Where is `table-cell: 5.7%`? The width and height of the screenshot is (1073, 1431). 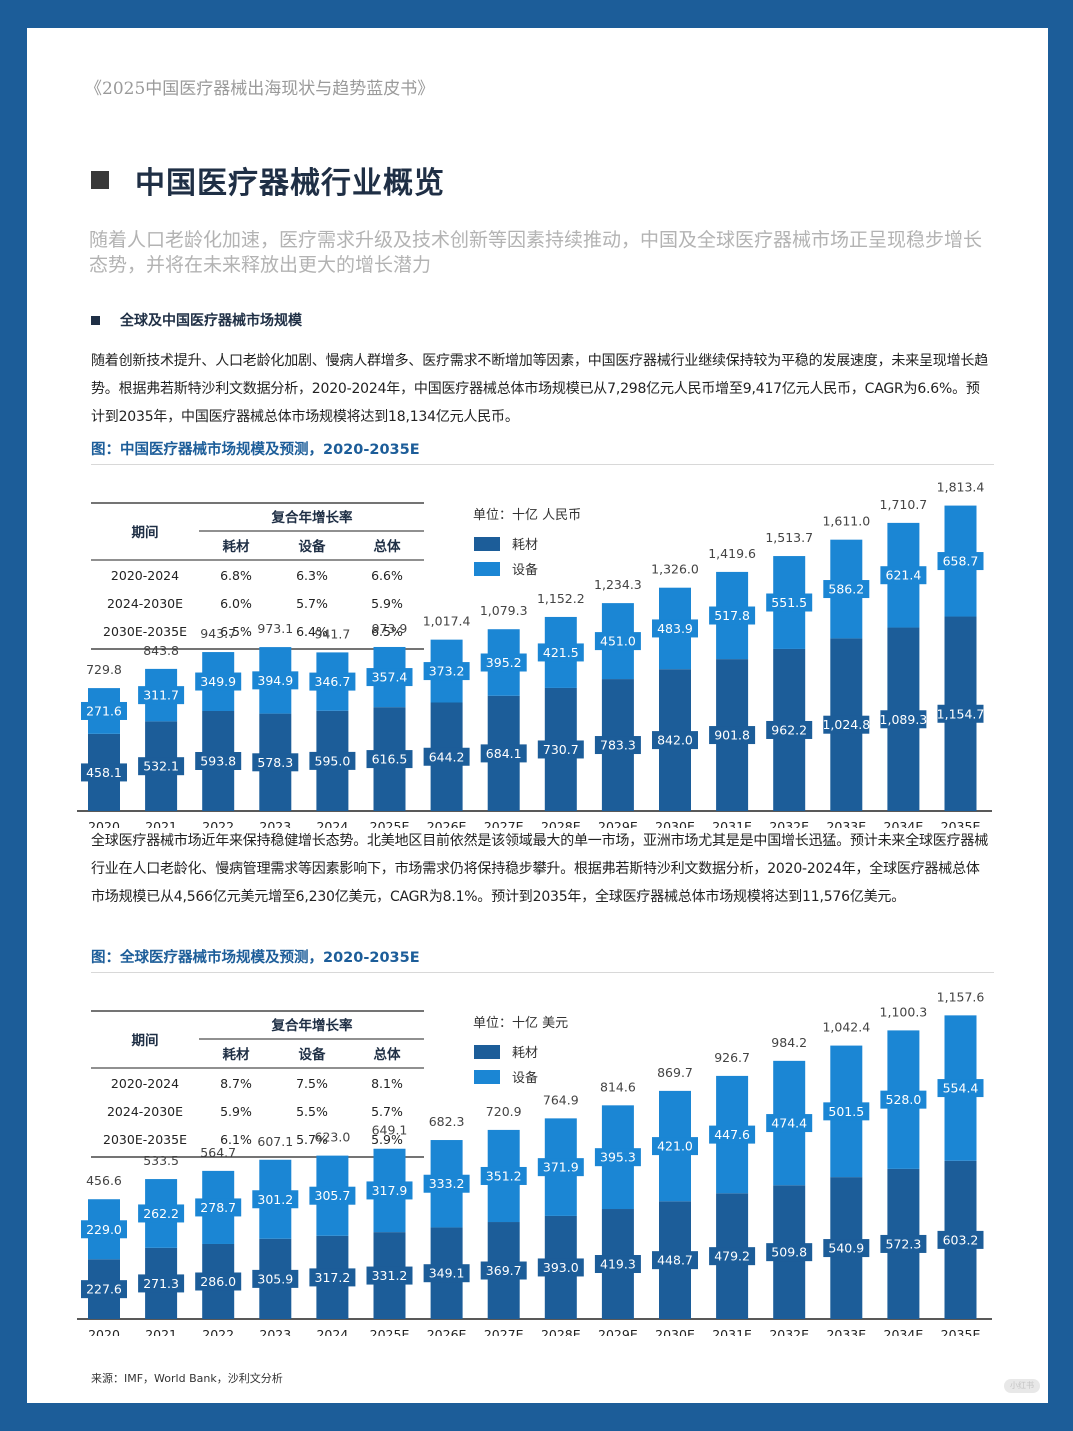 table-cell: 5.7% is located at coordinates (312, 603).